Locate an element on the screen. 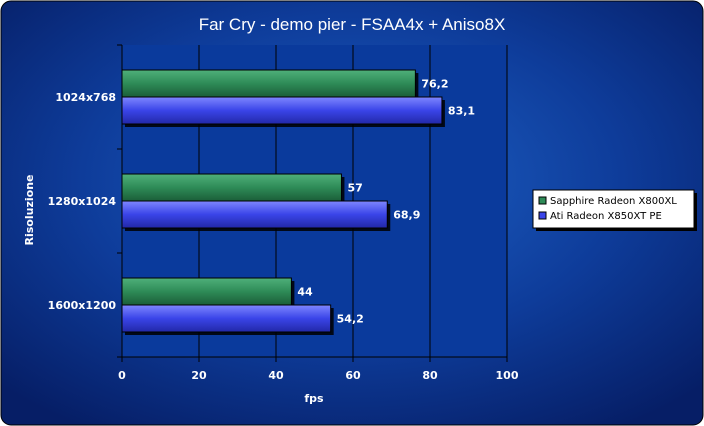 This screenshot has width=704, height=426. data-label: 76,2 is located at coordinates (434, 84).